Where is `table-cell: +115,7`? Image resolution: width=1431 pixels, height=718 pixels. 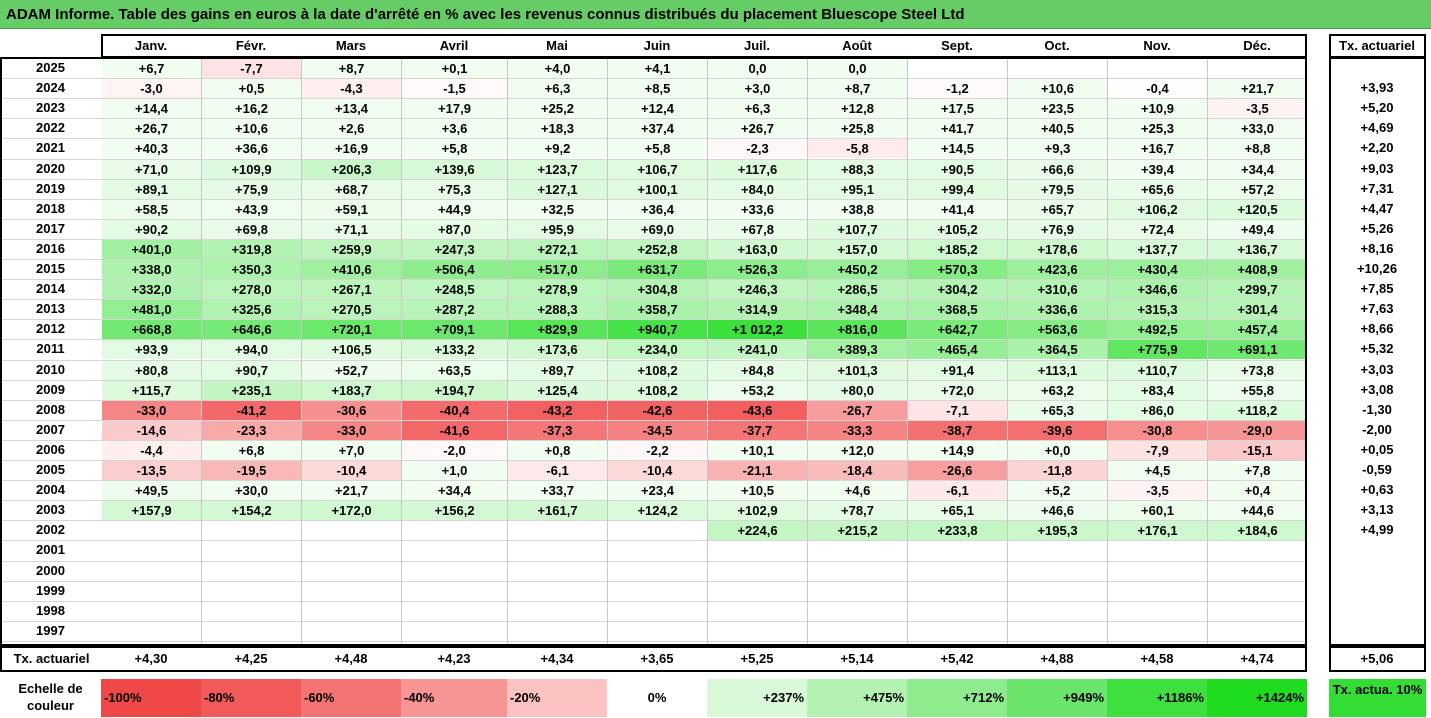 table-cell: +115,7 is located at coordinates (151, 390).